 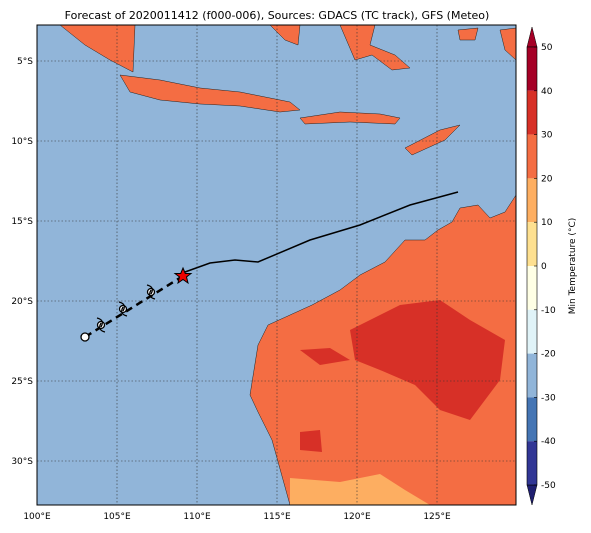 What do you see at coordinates (547, 48) in the screenshot?
I see `colorbar-tick-label: 50` at bounding box center [547, 48].